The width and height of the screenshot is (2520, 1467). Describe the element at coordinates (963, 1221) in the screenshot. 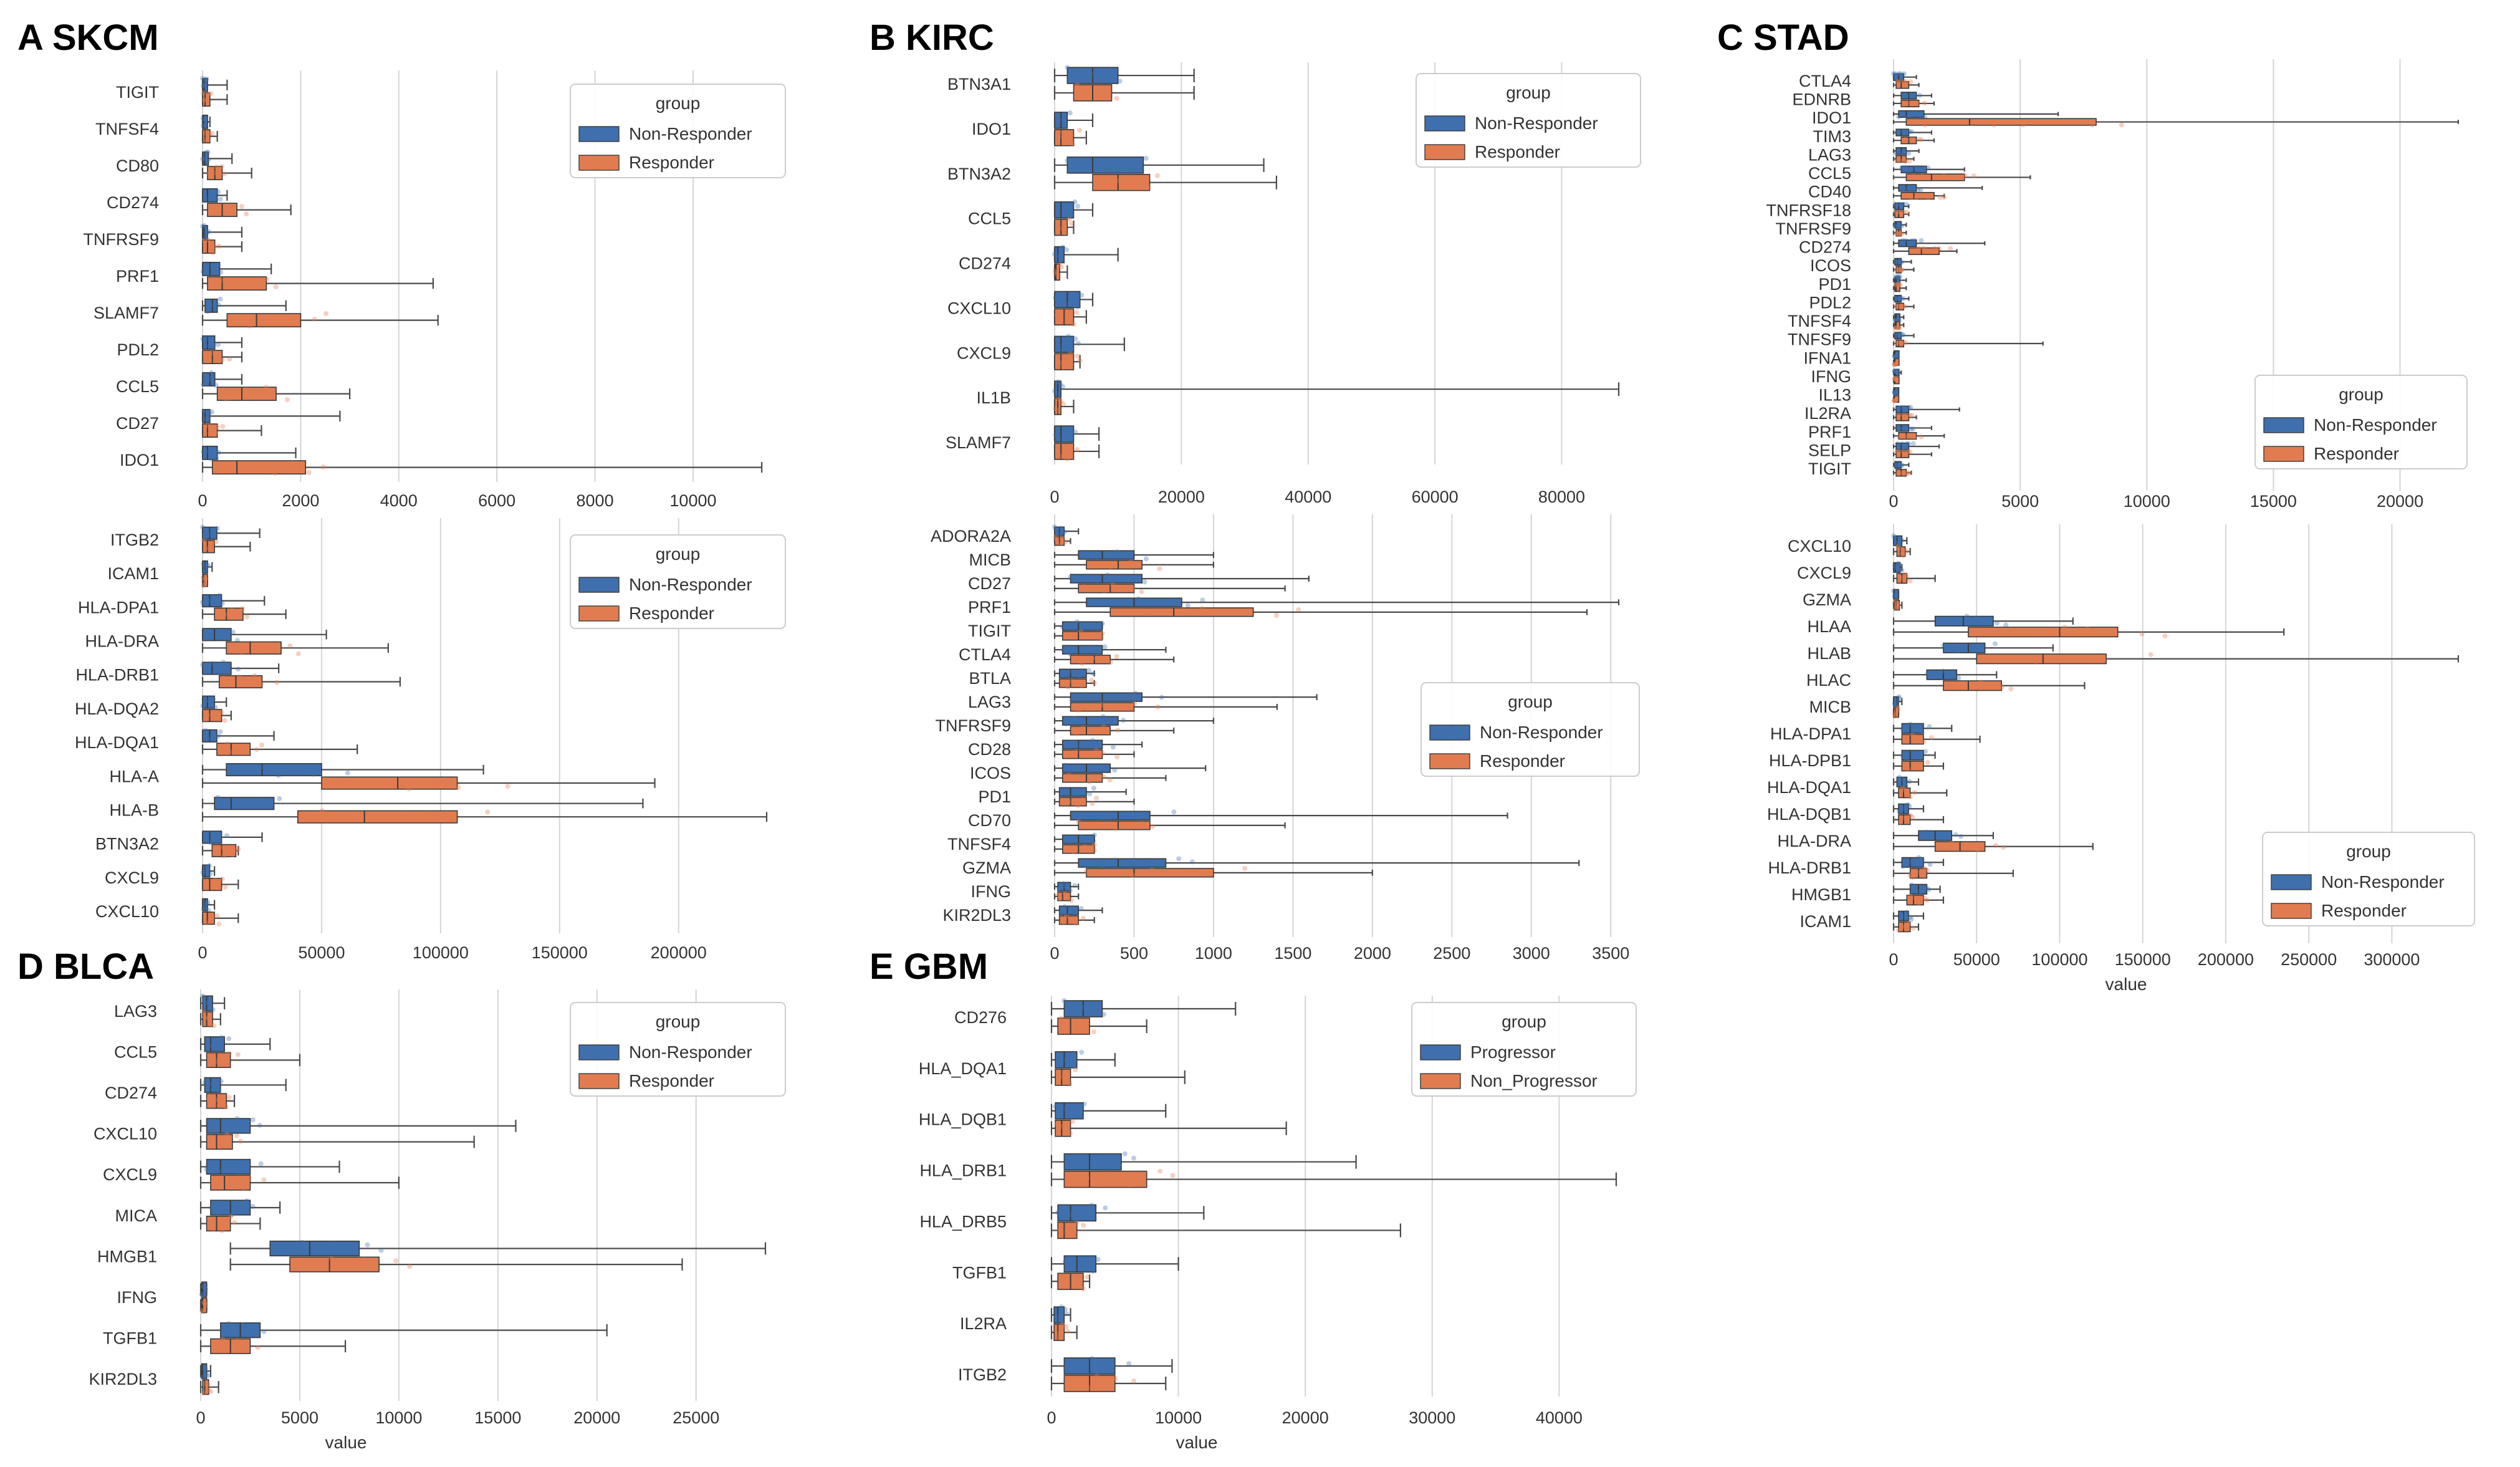

I see `category-label: HLA_DRB5` at that location.